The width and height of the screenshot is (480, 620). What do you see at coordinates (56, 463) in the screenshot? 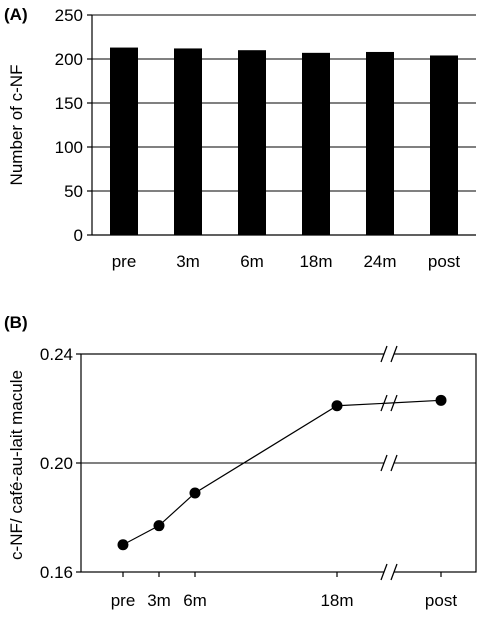
I see `y-tick-label: 0.20` at bounding box center [56, 463].